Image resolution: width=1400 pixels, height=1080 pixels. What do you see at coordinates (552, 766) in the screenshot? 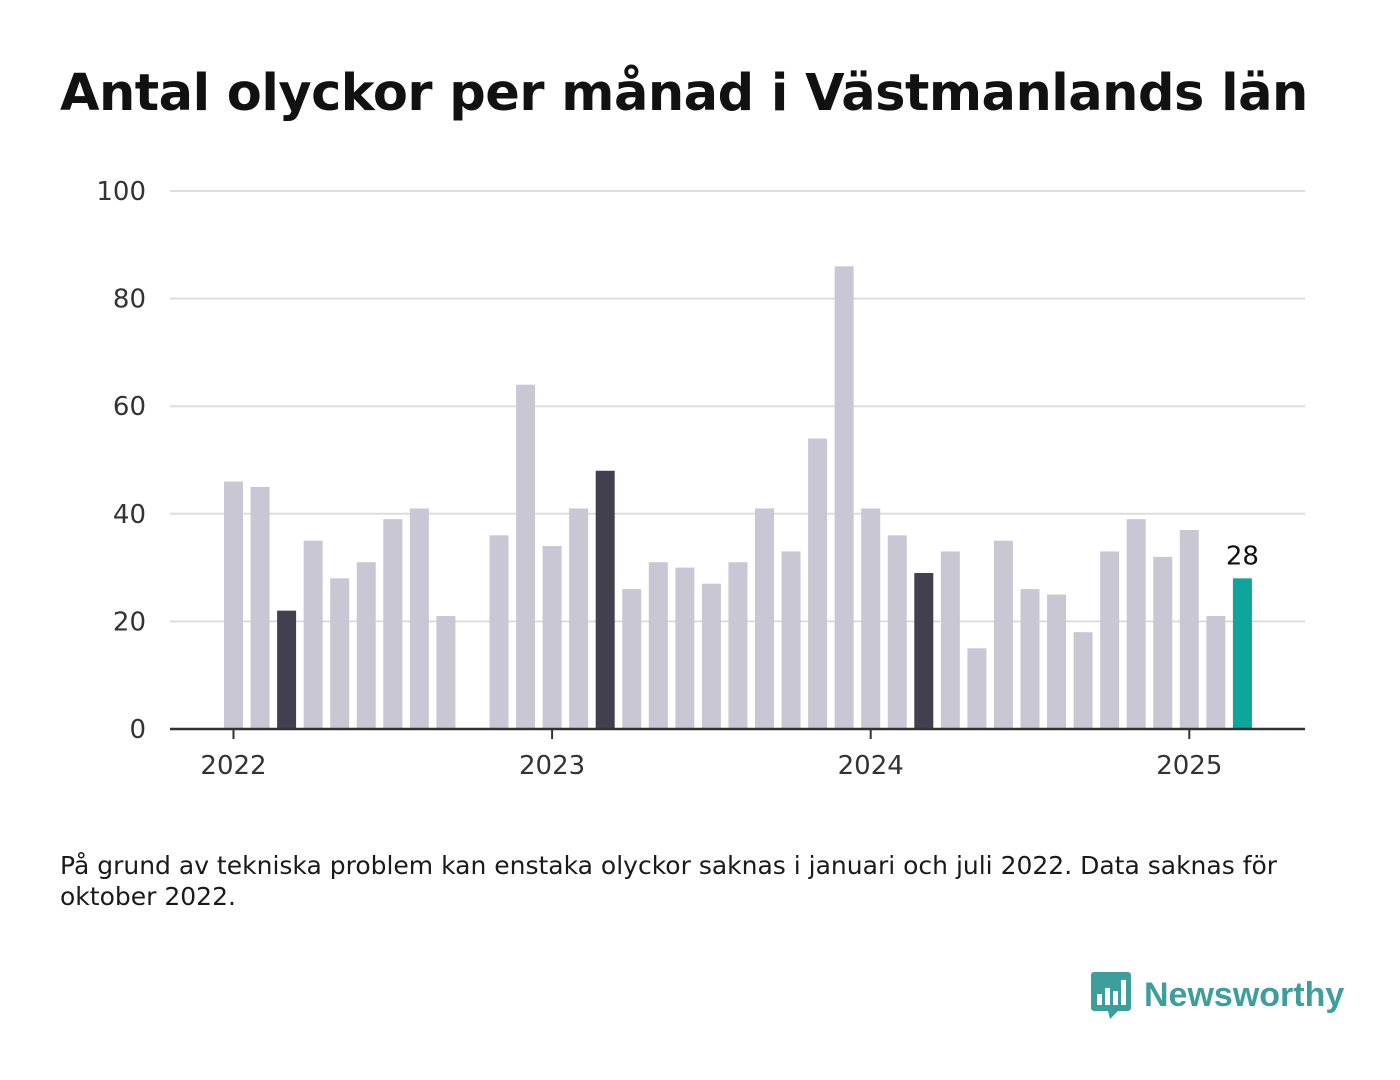
I see `x-tick-label: 2023` at bounding box center [552, 766].